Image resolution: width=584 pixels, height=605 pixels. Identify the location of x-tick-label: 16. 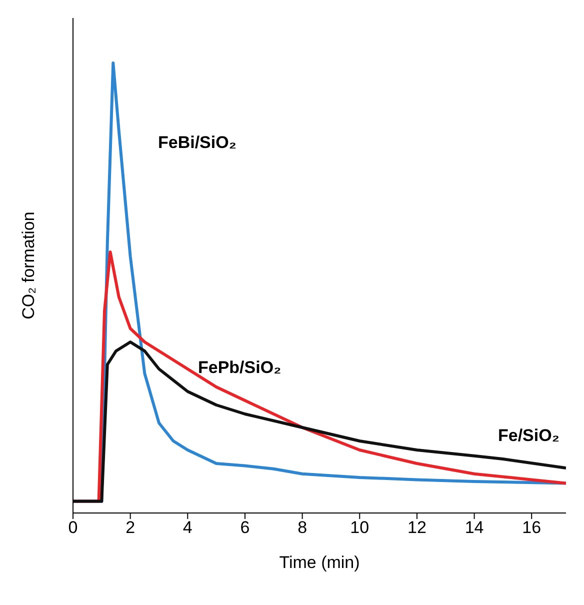
(532, 528).